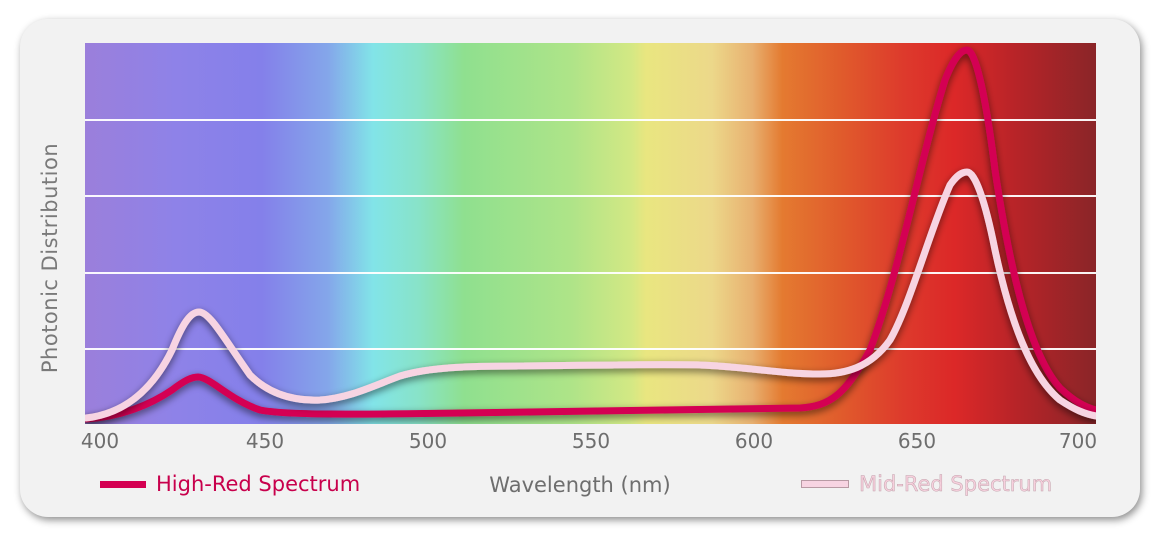 This screenshot has width=1160, height=539. I want to click on legend-swatch-high-red, so click(123, 484).